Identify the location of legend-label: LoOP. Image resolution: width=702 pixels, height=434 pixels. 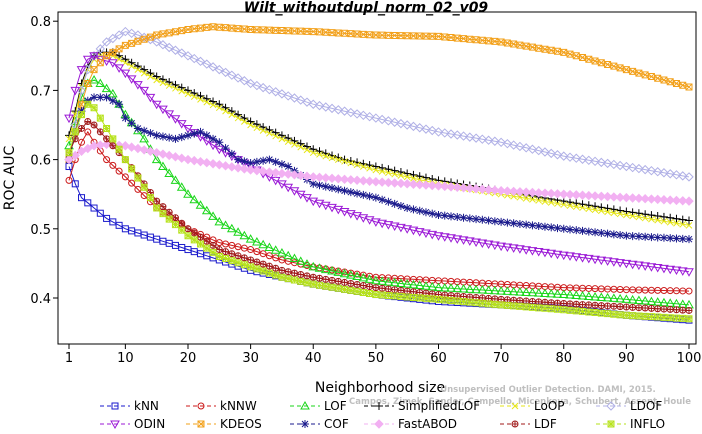
(549, 406).